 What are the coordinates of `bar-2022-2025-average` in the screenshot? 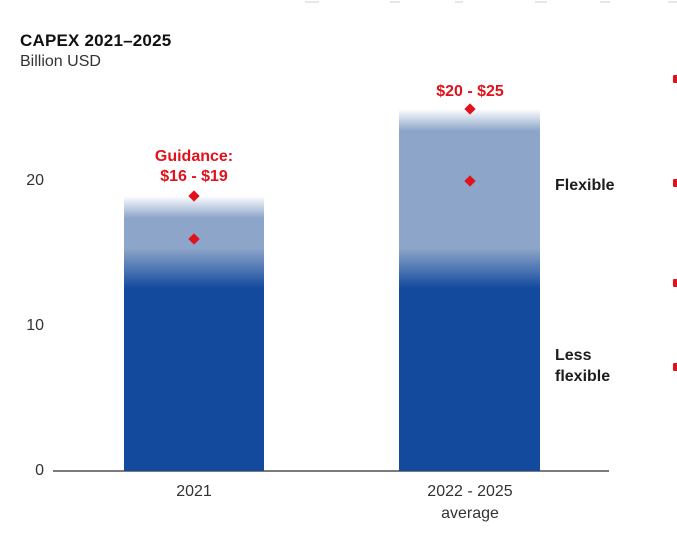 It's located at (469, 289).